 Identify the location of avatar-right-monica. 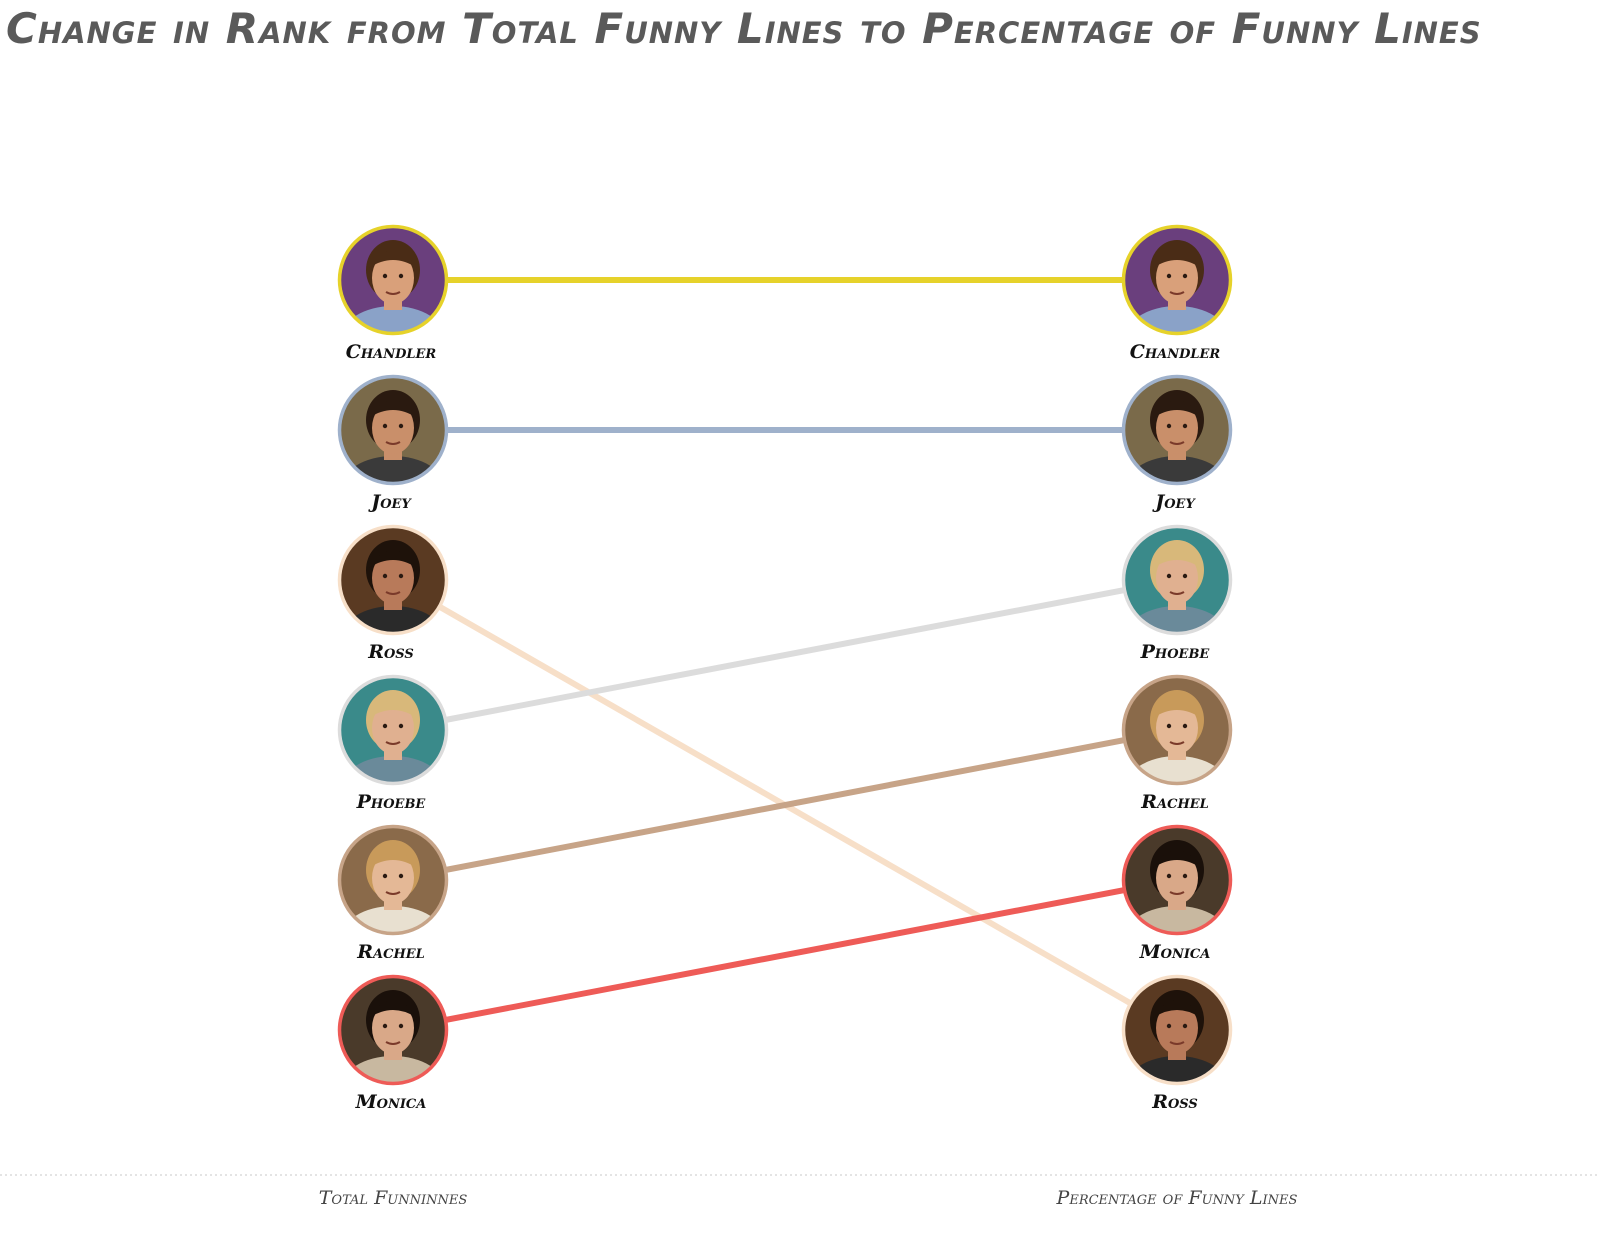
(1177, 880).